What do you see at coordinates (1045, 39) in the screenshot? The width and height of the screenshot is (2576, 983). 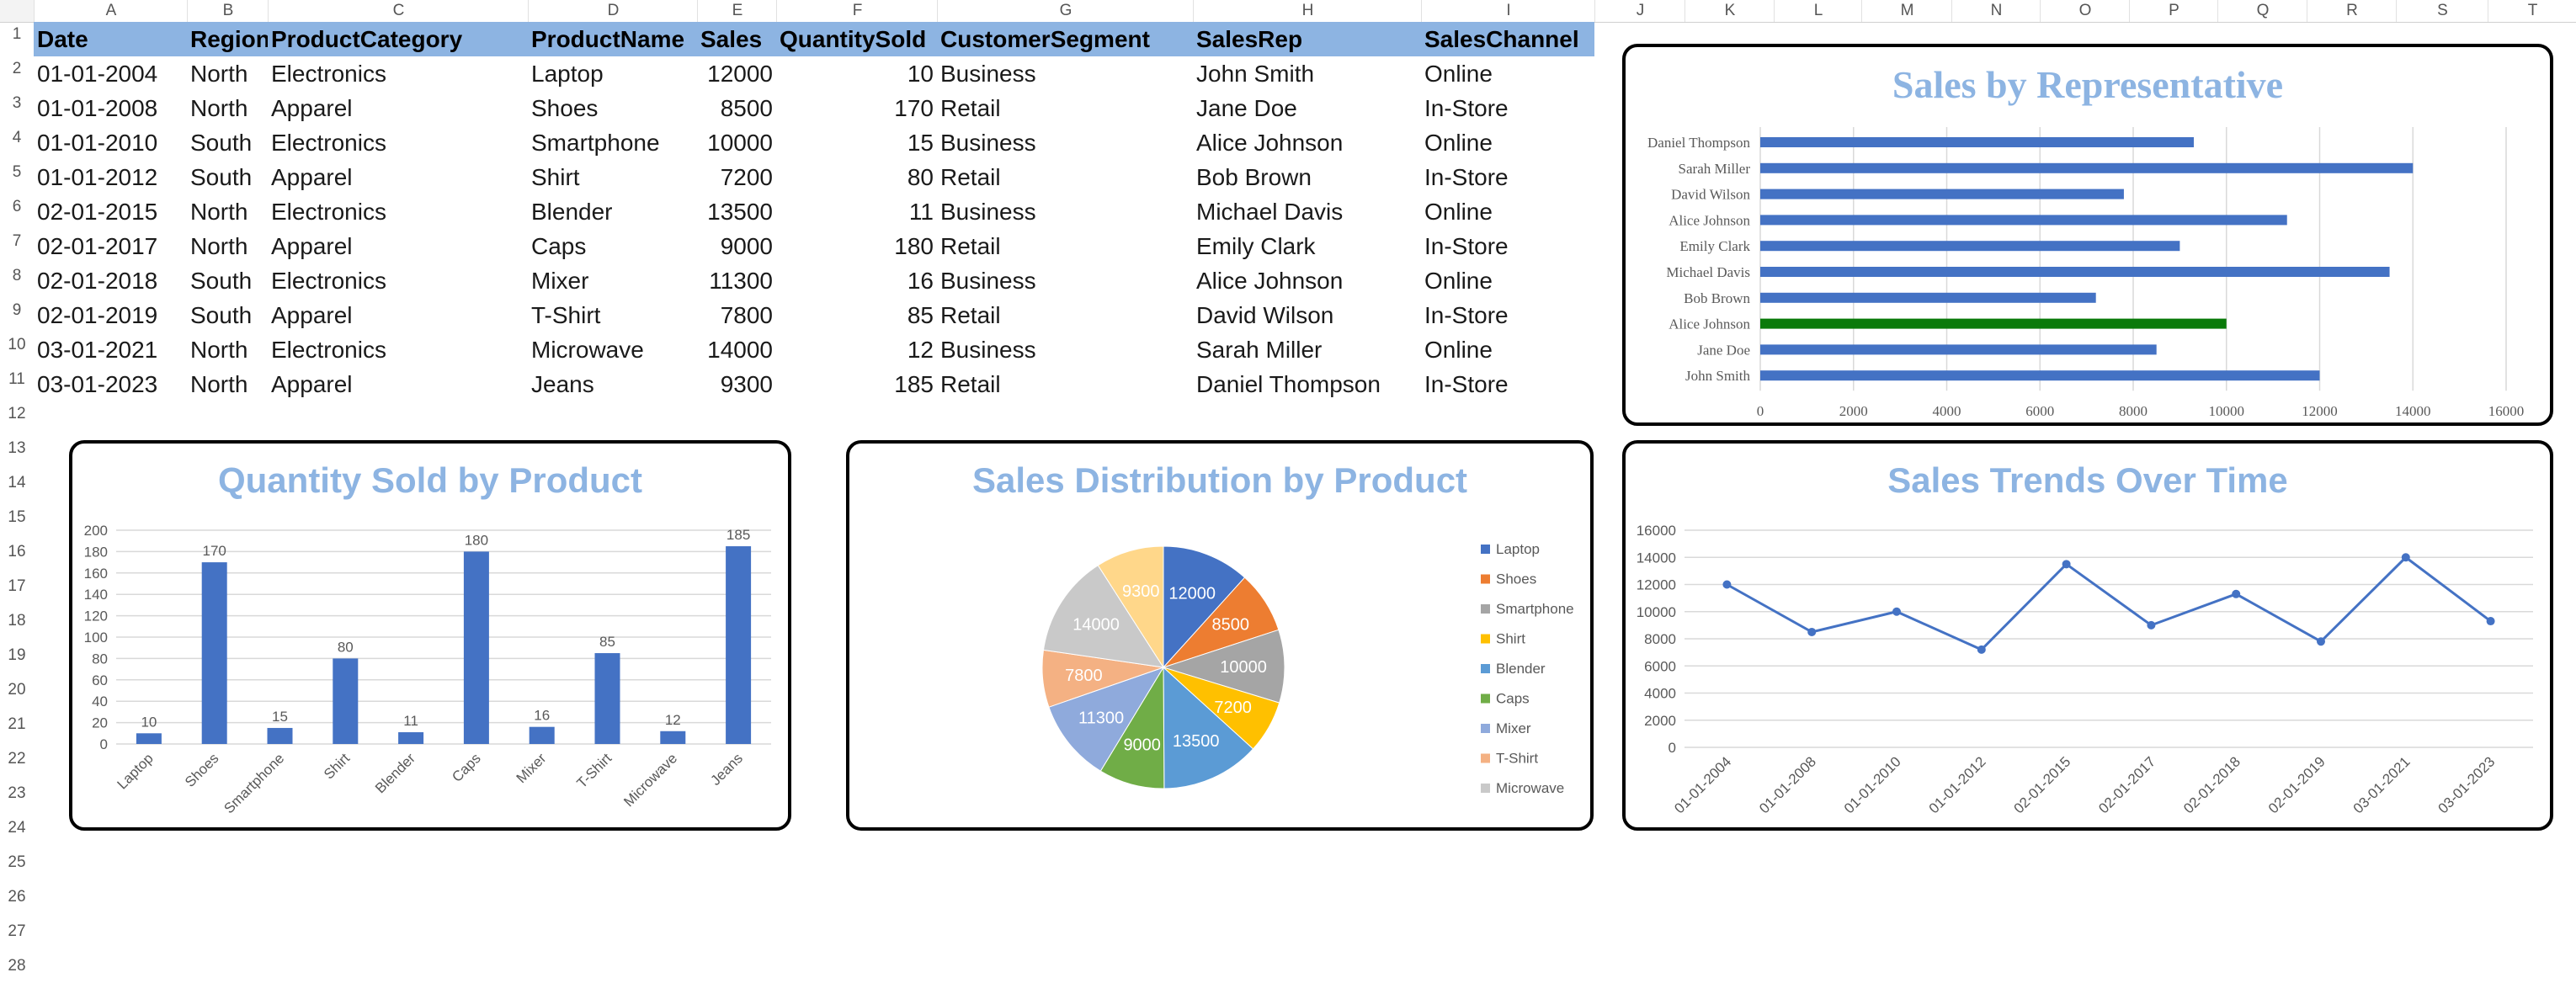 I see `header-cell-customersegment: CustomerSegment` at bounding box center [1045, 39].